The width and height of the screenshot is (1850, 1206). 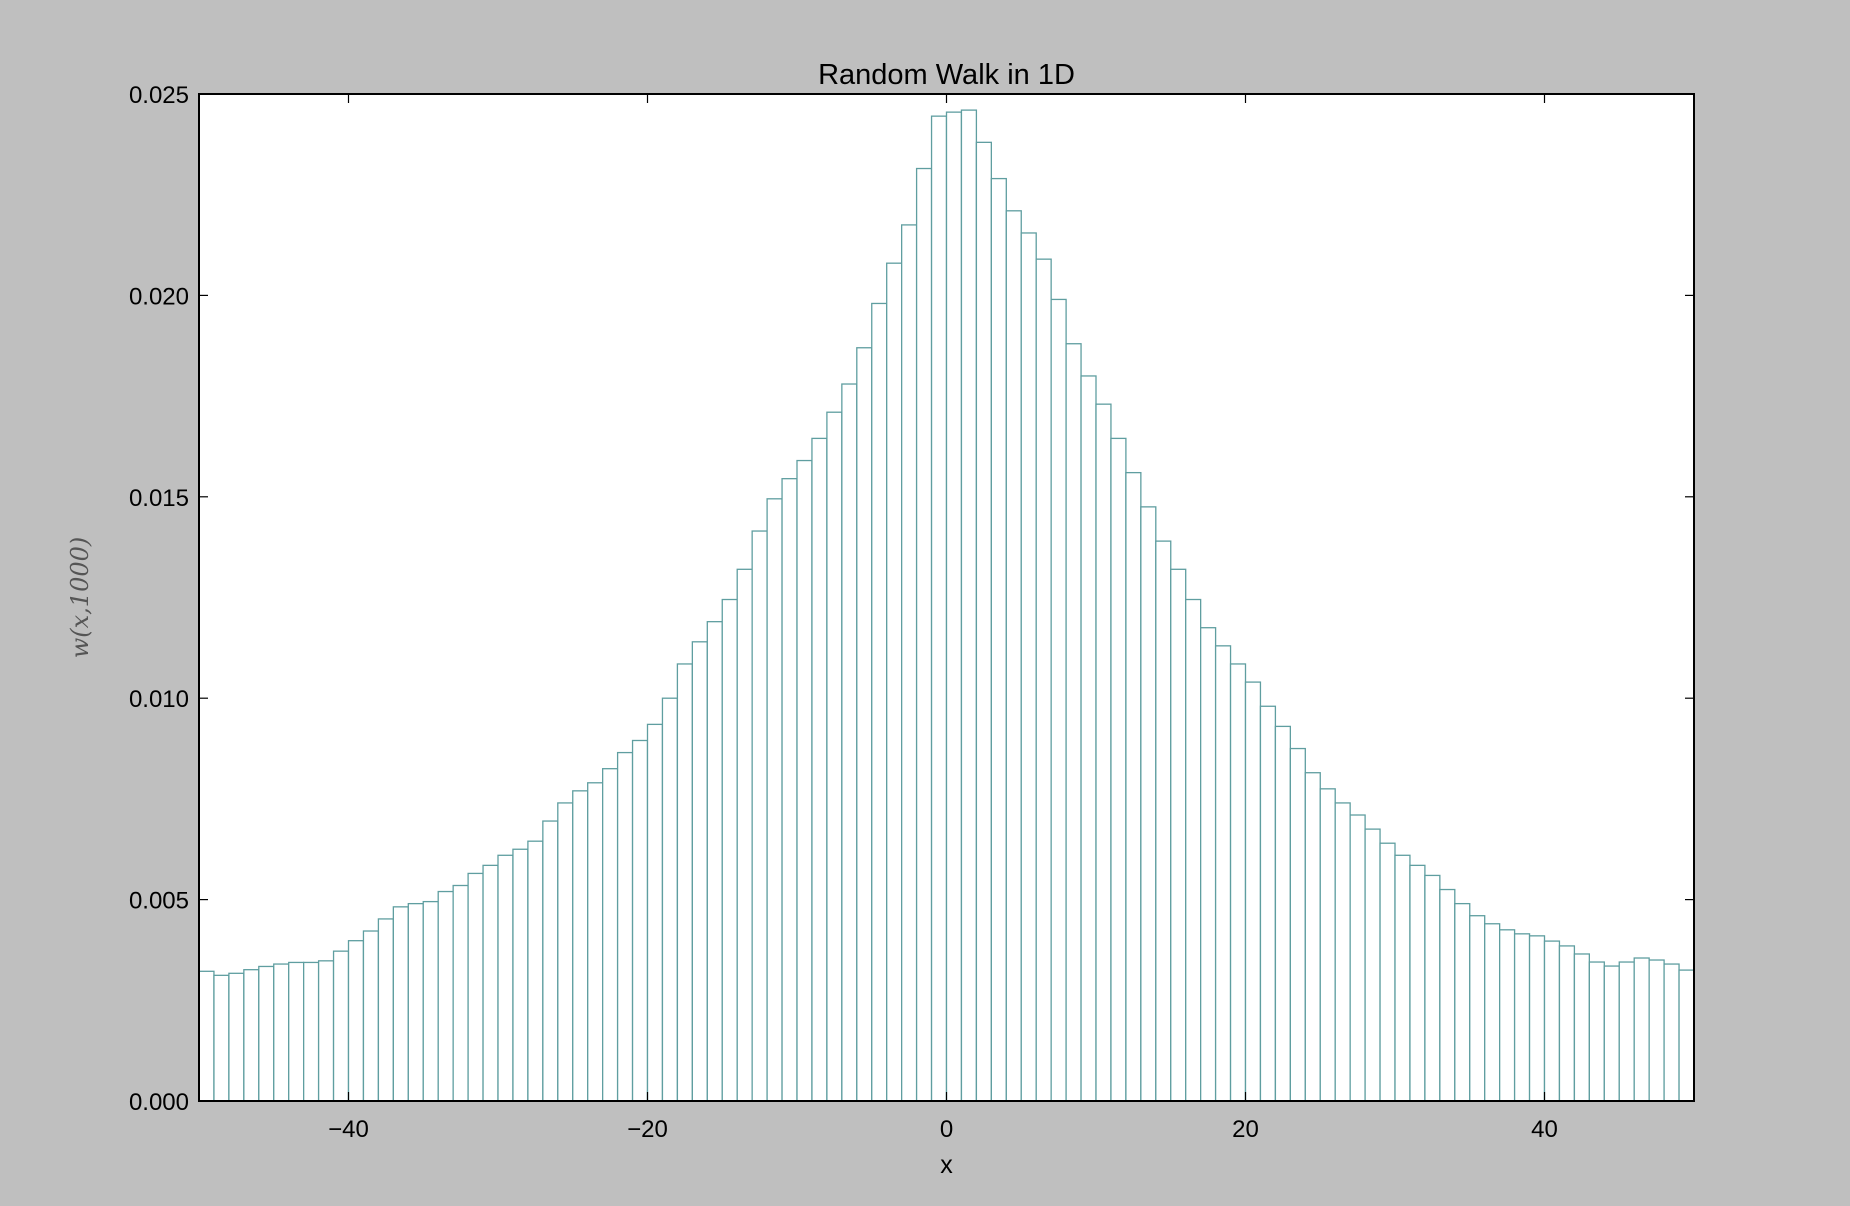 I want to click on y-tick-label: 0.000, so click(x=159, y=1102).